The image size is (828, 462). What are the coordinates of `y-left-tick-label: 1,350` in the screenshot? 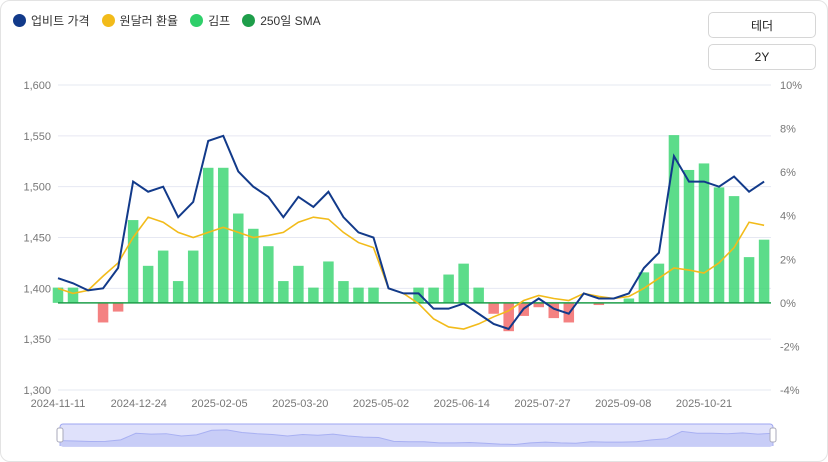 It's located at (37, 340).